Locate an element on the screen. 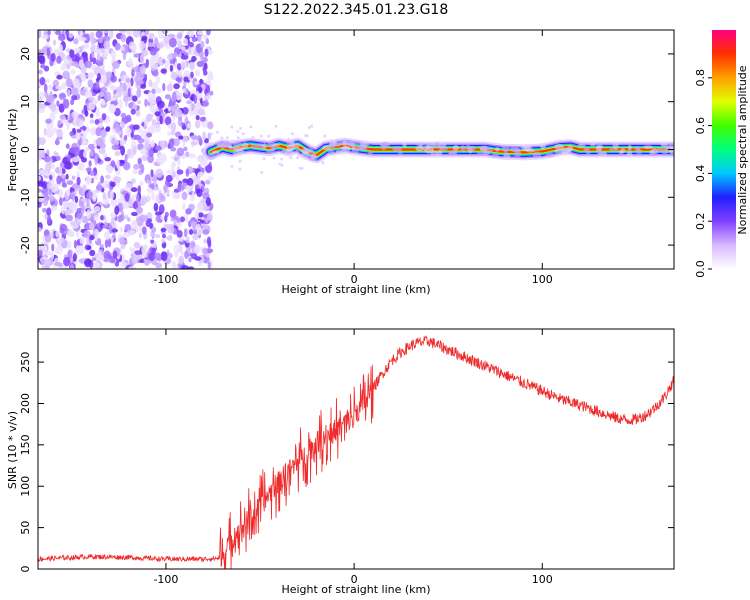 The height and width of the screenshot is (600, 750). y-tick-label: 100 is located at coordinates (25, 486).